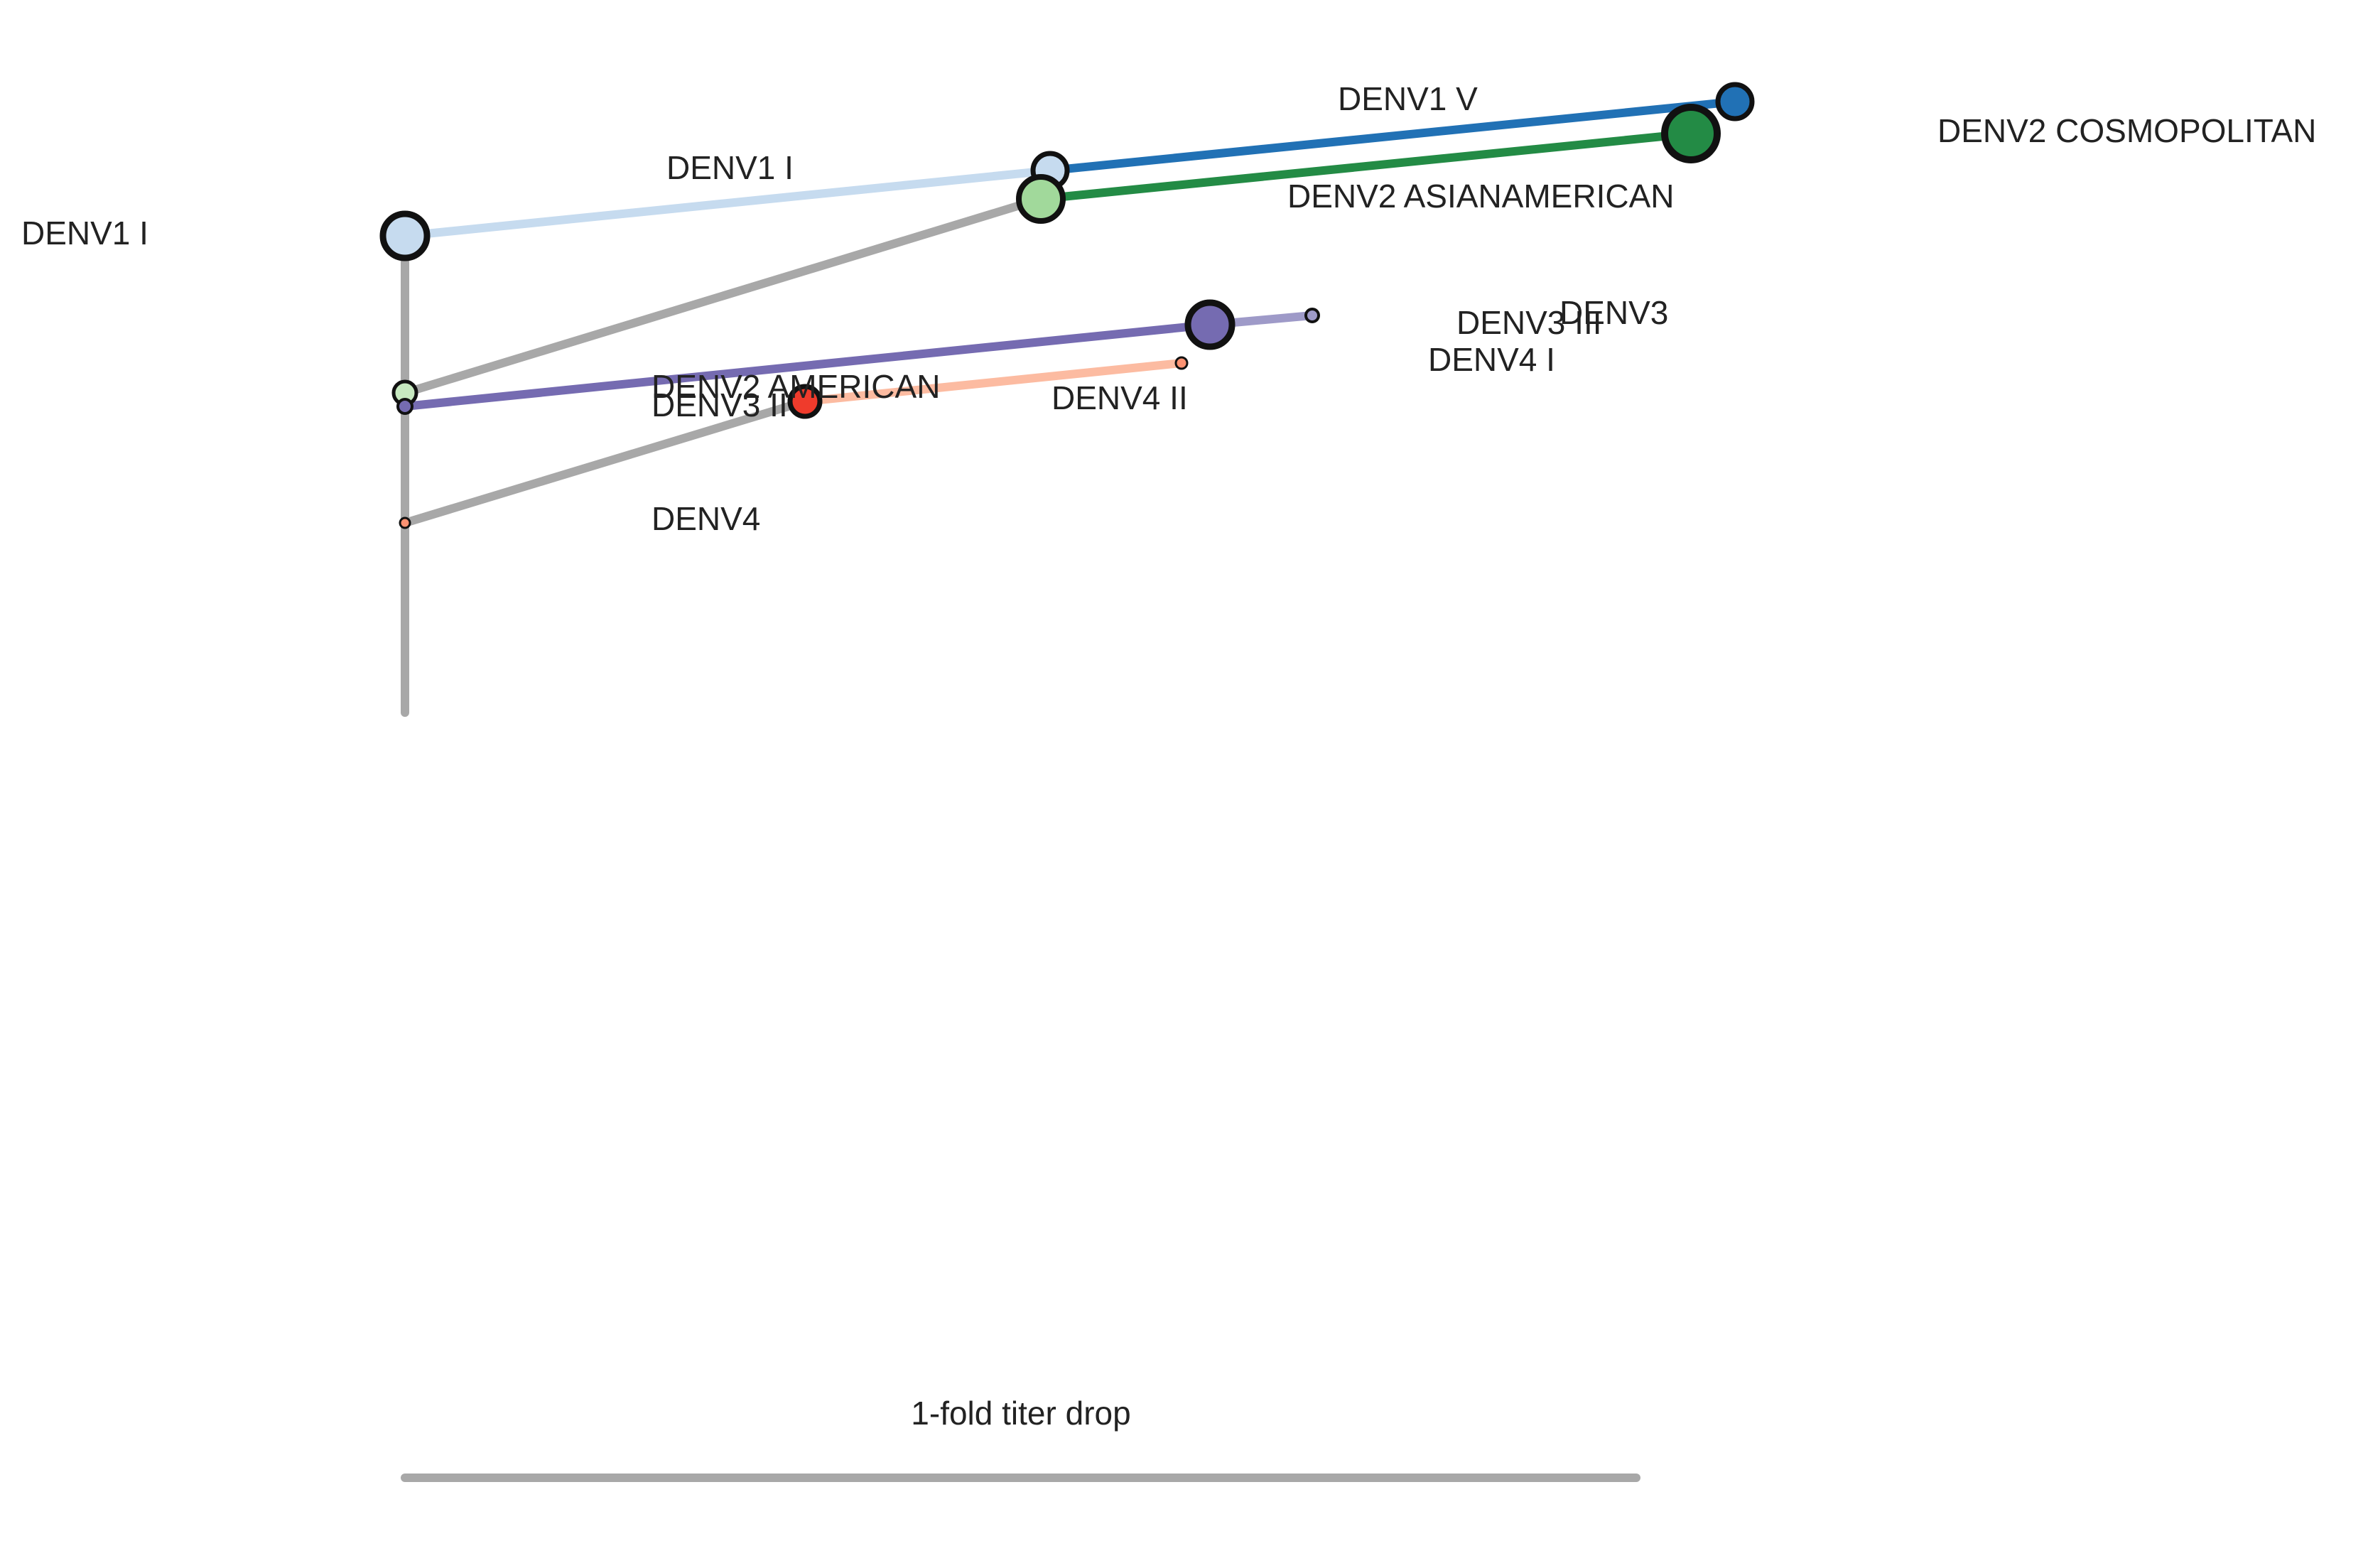  I want to click on denv1-i-root-node, so click(405, 235).